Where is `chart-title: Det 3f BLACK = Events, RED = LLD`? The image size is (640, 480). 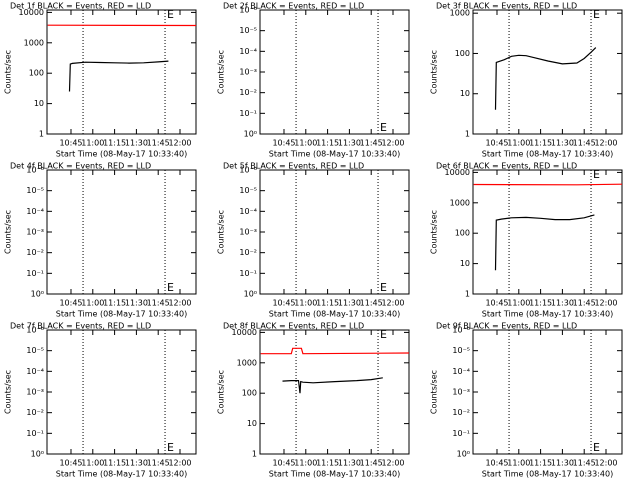 chart-title: Det 3f BLACK = Events, RED = LLD is located at coordinates (506, 6).